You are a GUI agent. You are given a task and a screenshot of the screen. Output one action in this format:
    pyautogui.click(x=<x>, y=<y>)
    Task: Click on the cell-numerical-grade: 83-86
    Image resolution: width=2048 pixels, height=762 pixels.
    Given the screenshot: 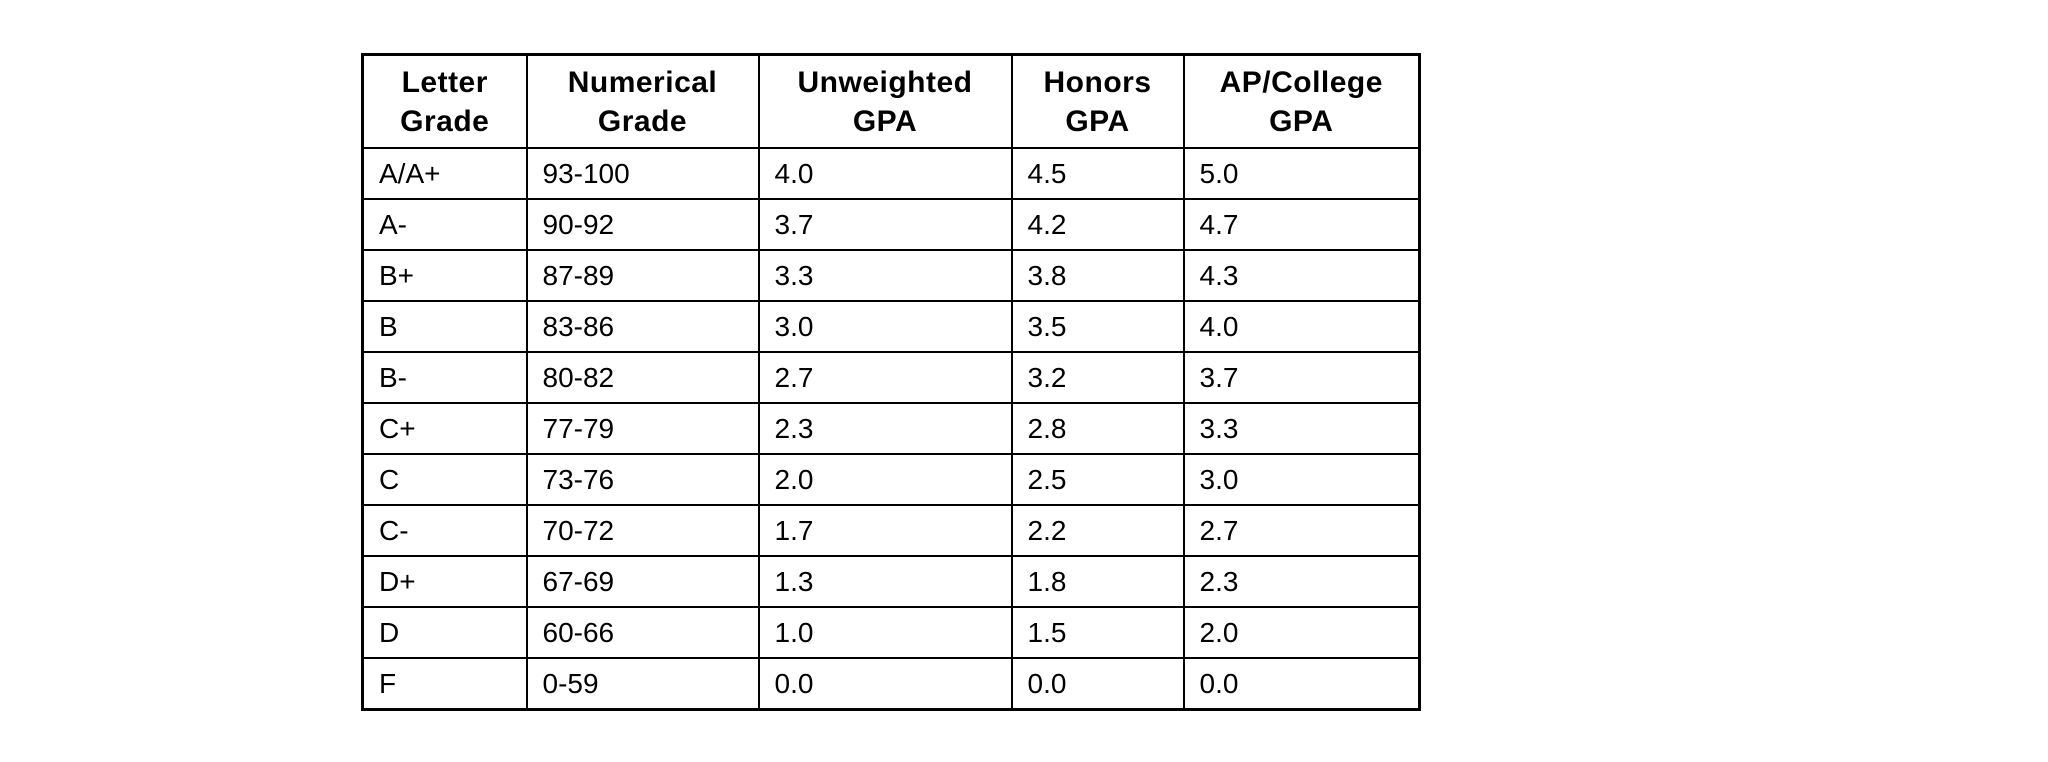 What is the action you would take?
    pyautogui.click(x=642, y=326)
    